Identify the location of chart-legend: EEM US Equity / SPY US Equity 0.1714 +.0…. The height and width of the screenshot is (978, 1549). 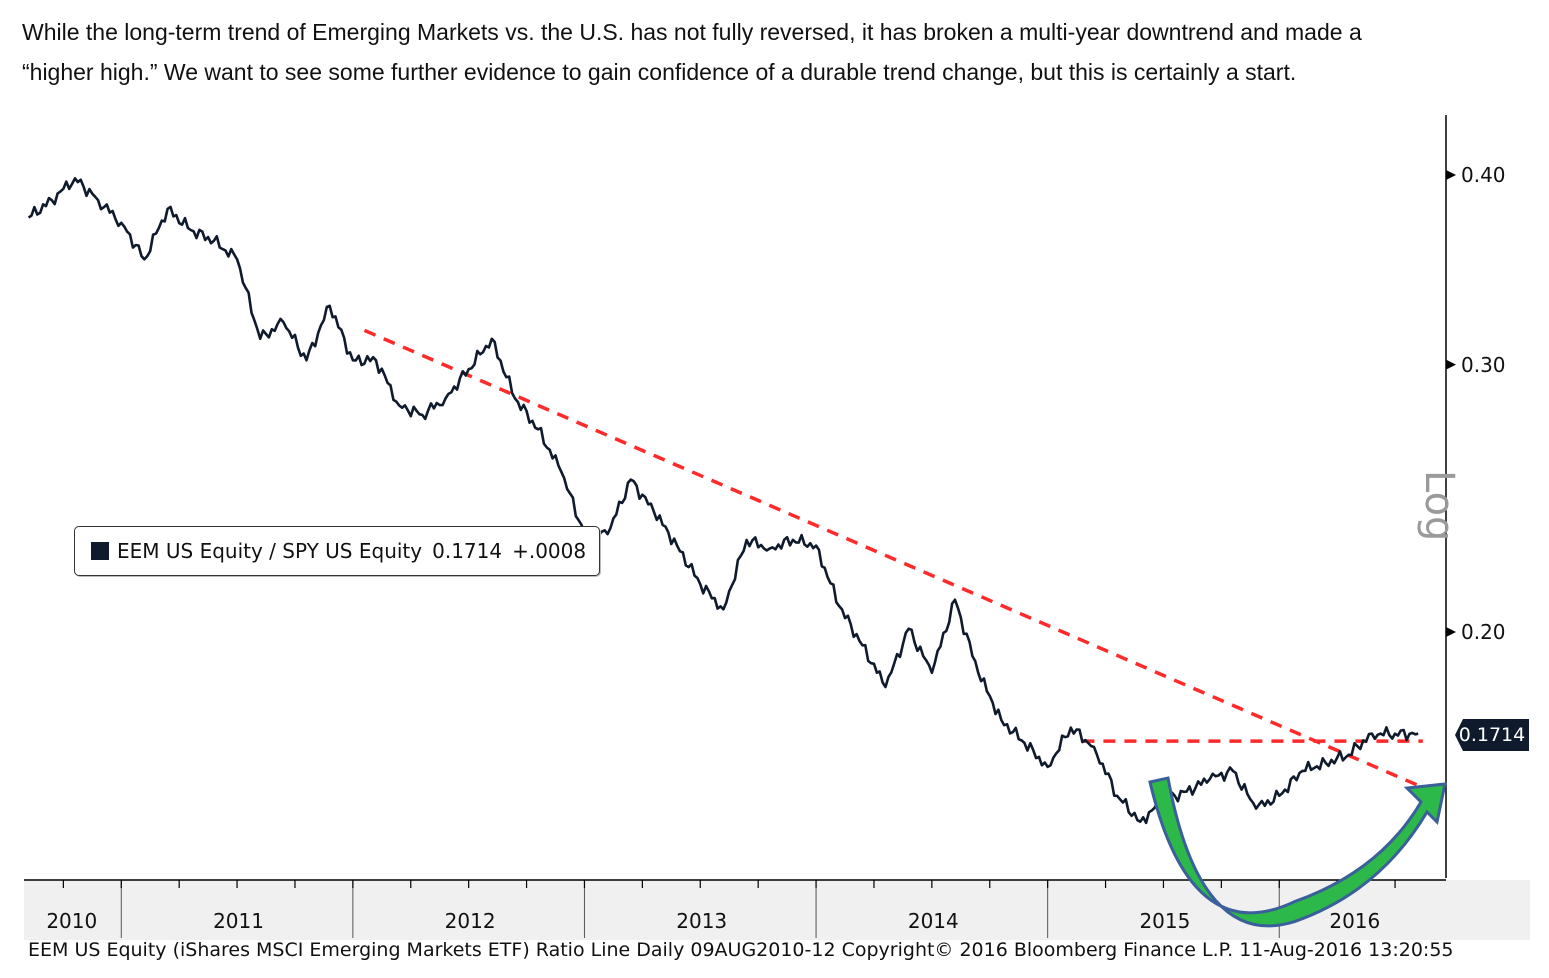
(337, 551).